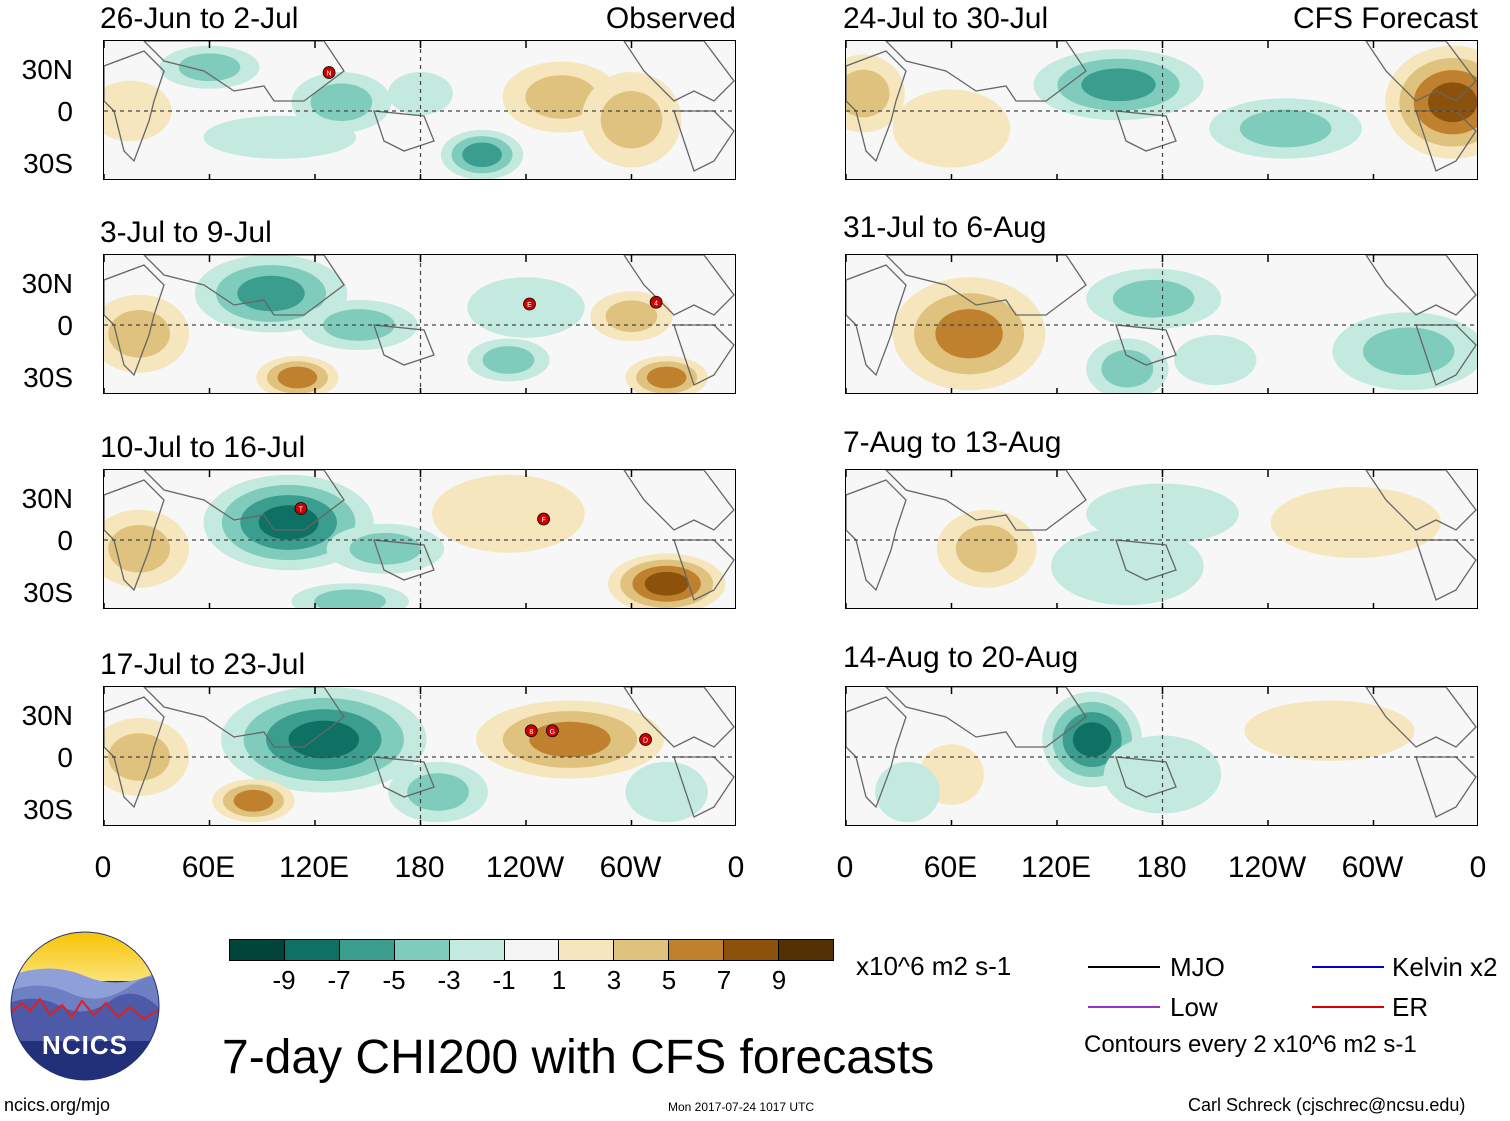 Image resolution: width=1510 pixels, height=1121 pixels. Describe the element at coordinates (85, 1006) in the screenshot. I see `ncics-logo: NCICS` at that location.